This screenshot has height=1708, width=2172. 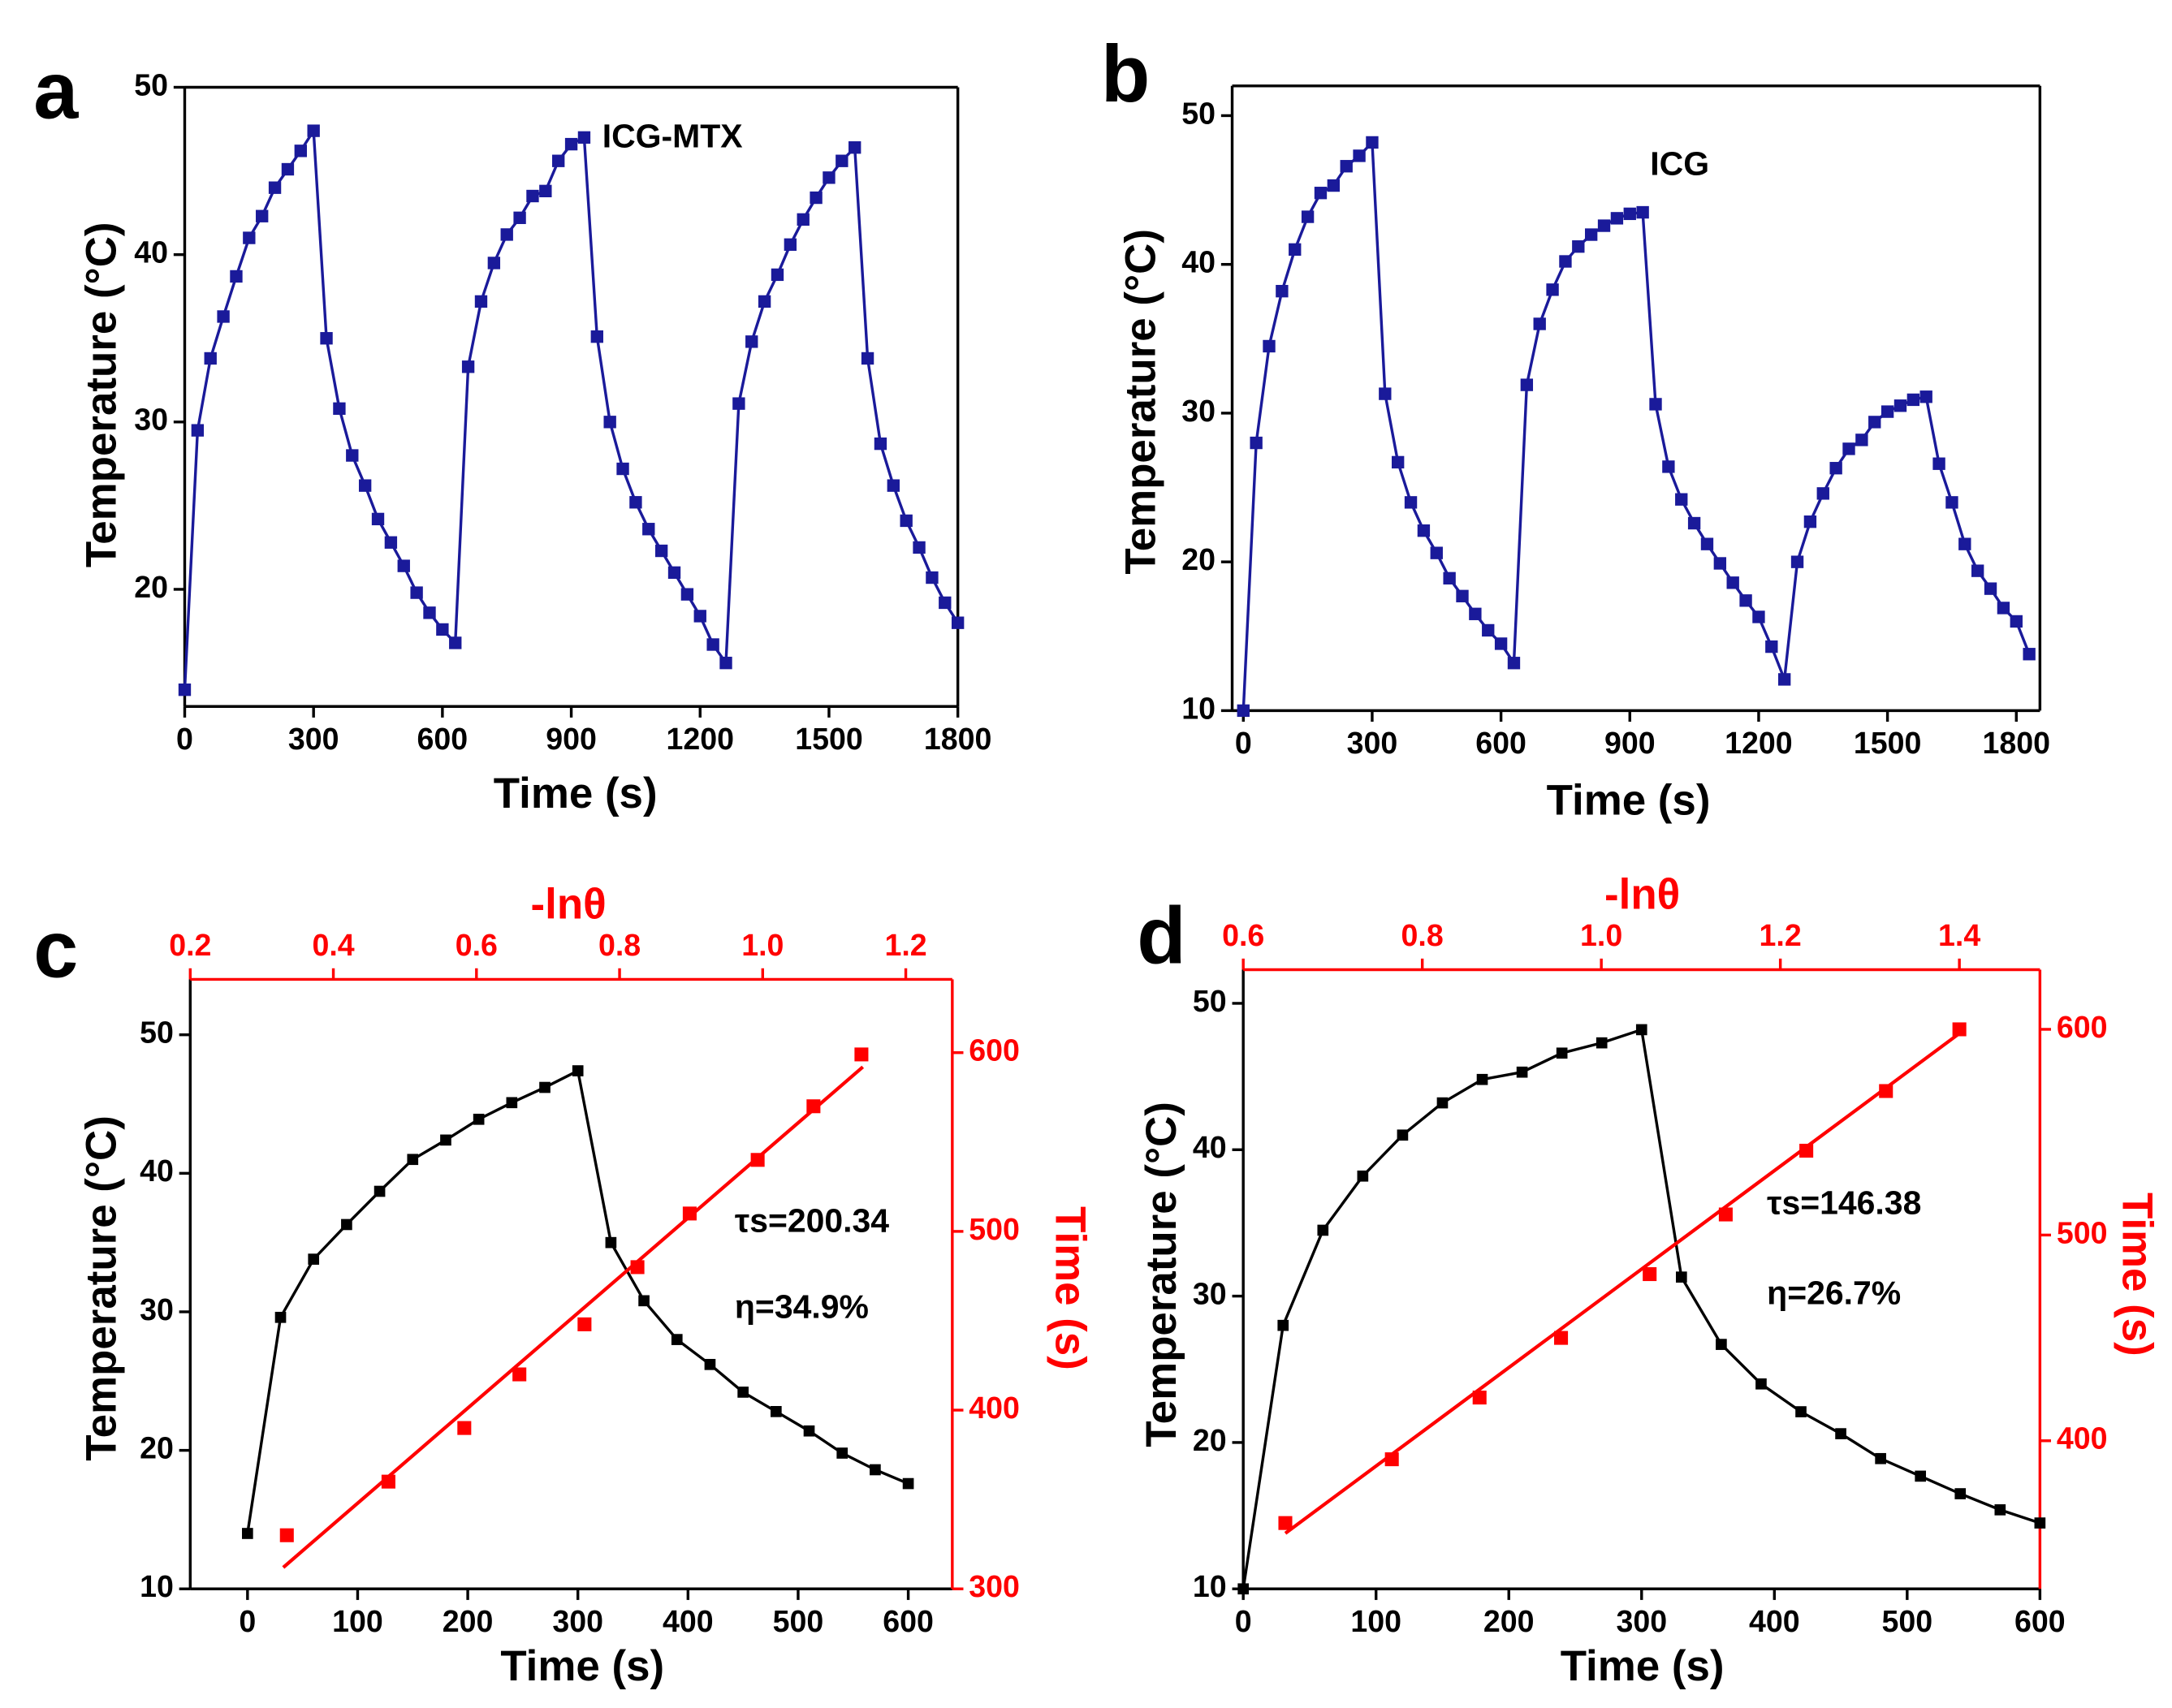 What do you see at coordinates (1888, 743) in the screenshot?
I see `x-tick-label: 1500` at bounding box center [1888, 743].